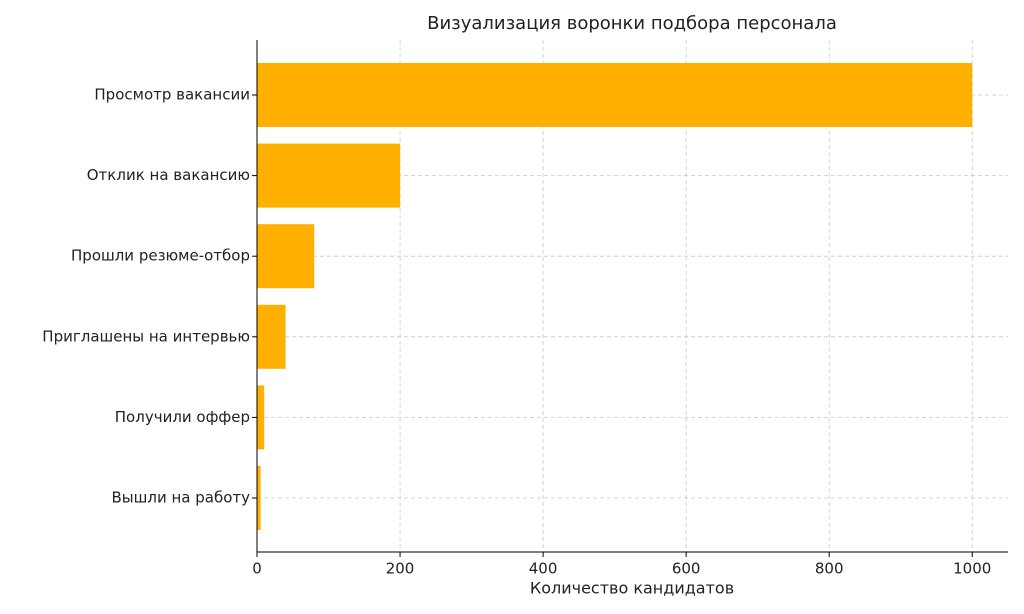 The height and width of the screenshot is (614, 1024). I want to click on y-tick-label: Приглашены на интервью, so click(146, 336).